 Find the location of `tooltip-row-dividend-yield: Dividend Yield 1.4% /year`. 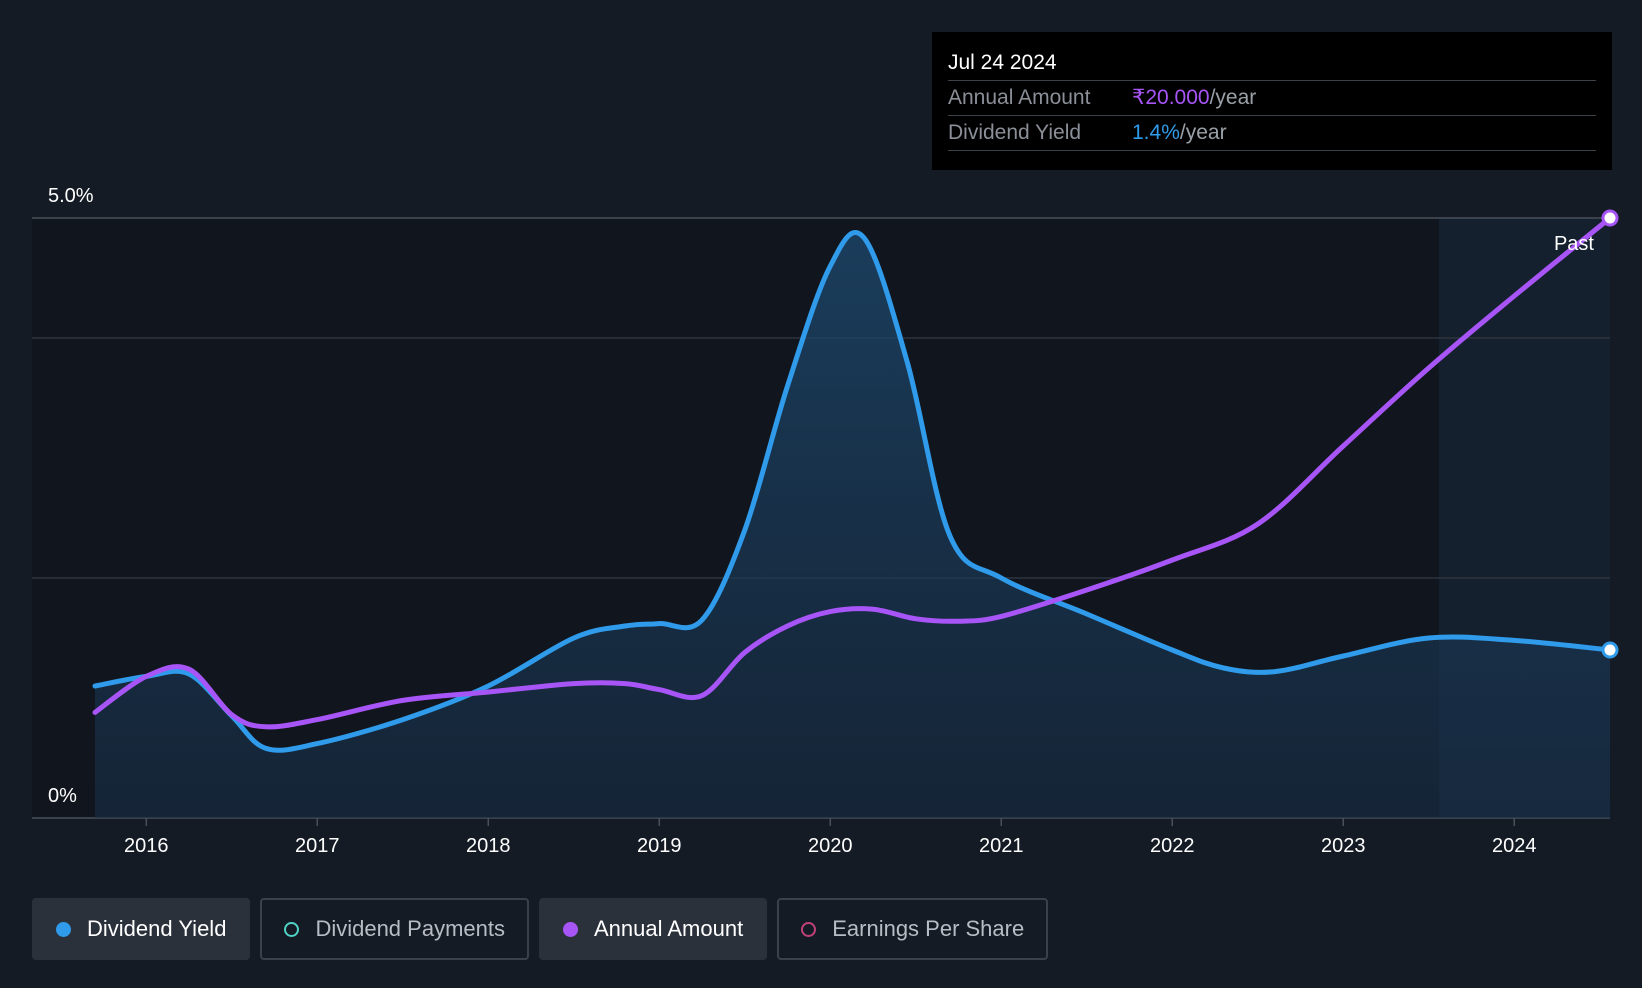

tooltip-row-dividend-yield: Dividend Yield 1.4% /year is located at coordinates (1272, 133).